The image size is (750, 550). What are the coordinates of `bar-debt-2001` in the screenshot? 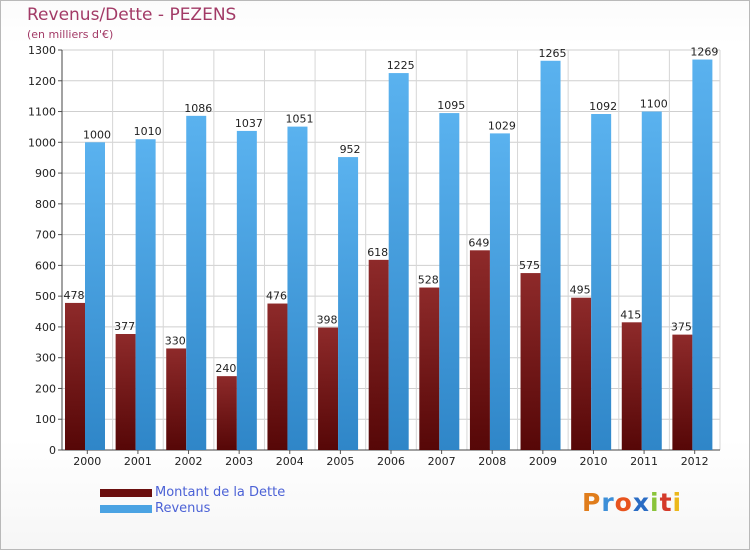 It's located at (125, 392).